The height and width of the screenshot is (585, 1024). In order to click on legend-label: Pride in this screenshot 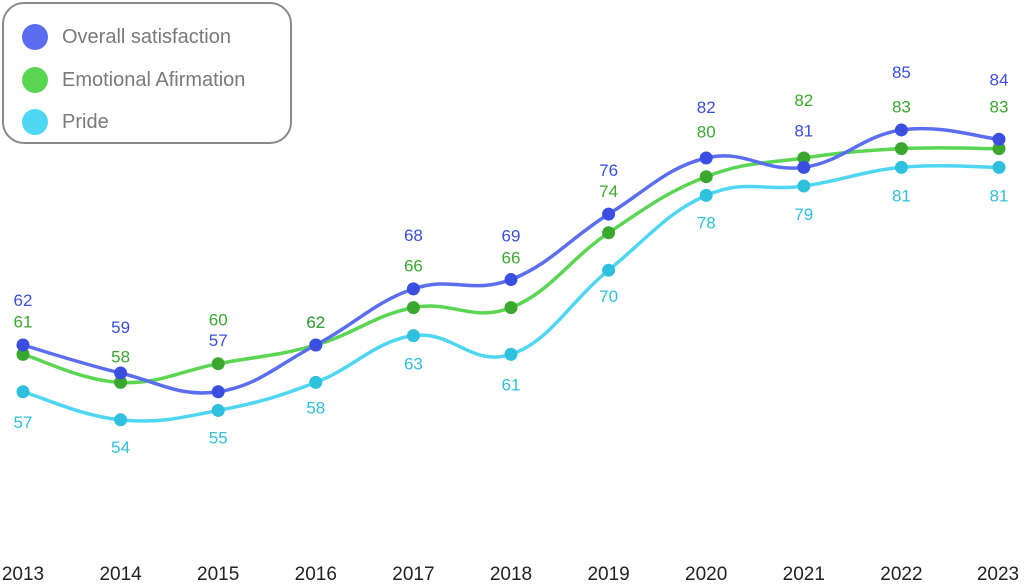, I will do `click(85, 121)`.